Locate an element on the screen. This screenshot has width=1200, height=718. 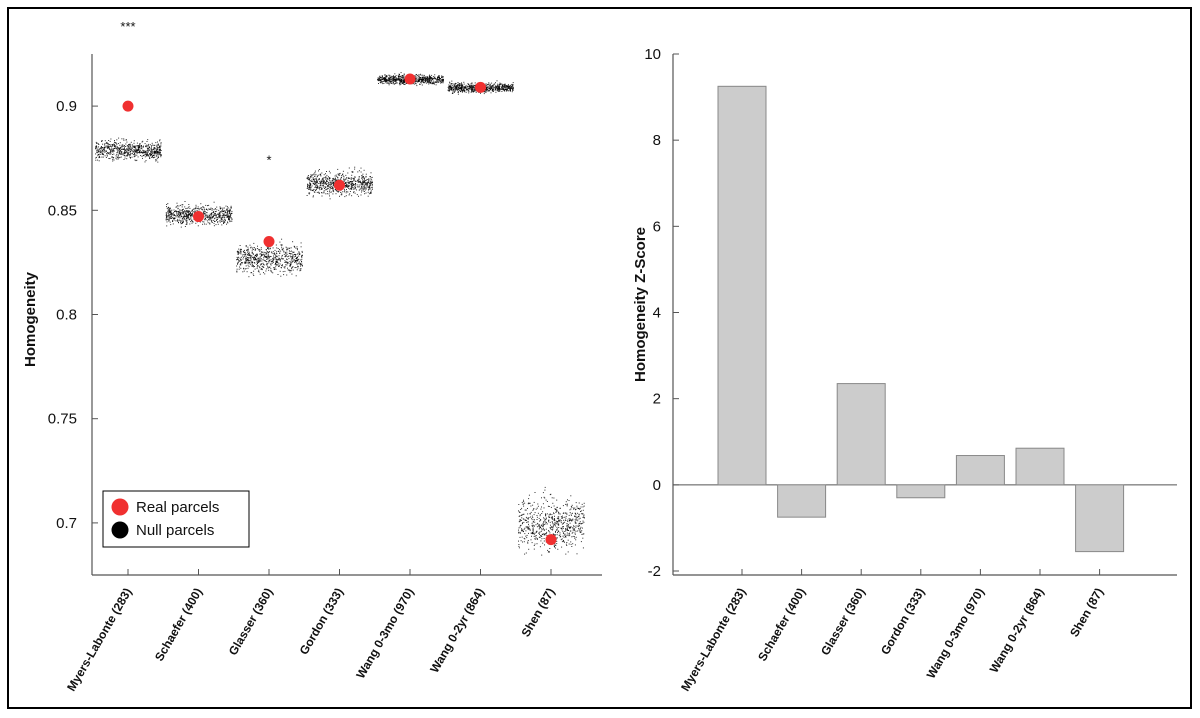
zscore-bar is located at coordinates (921, 491).